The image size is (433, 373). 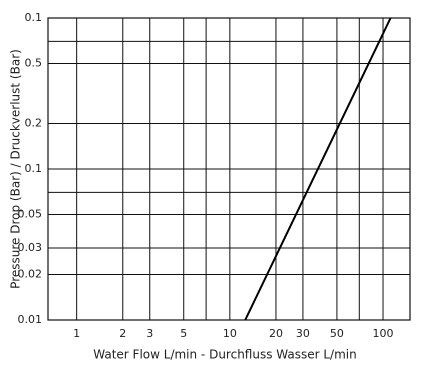 I want to click on x-tick-label: 50, so click(x=337, y=333).